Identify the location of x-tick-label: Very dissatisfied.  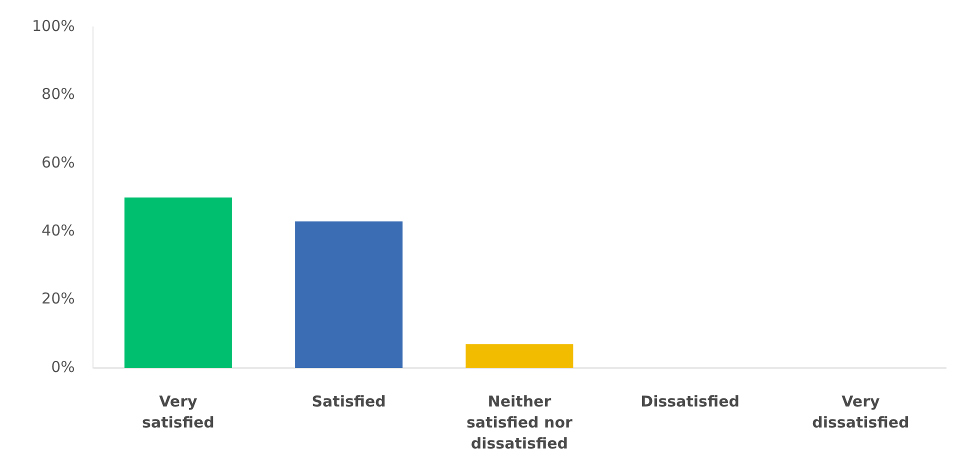
(861, 412).